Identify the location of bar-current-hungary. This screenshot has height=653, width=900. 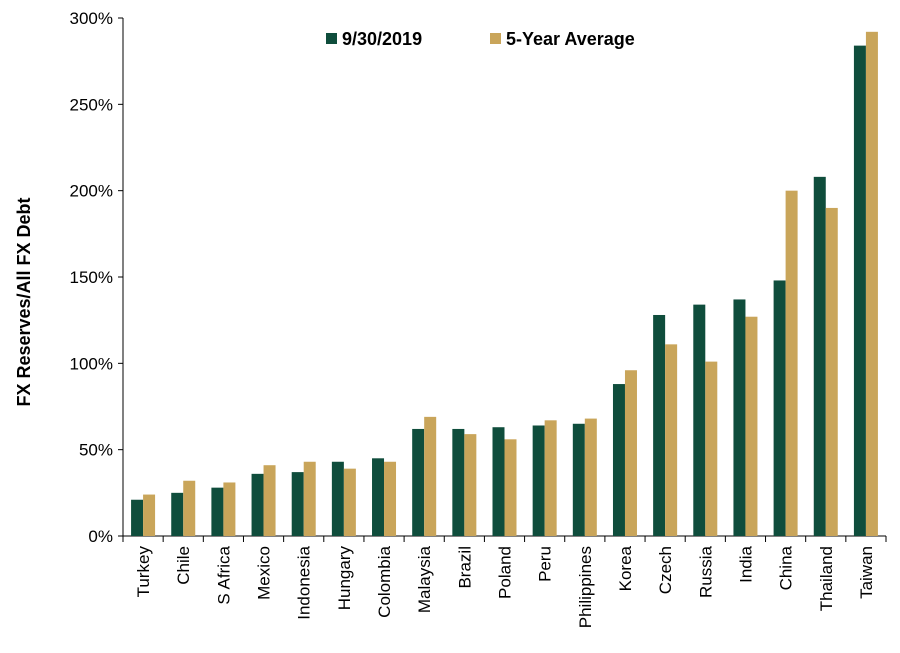
(337, 498).